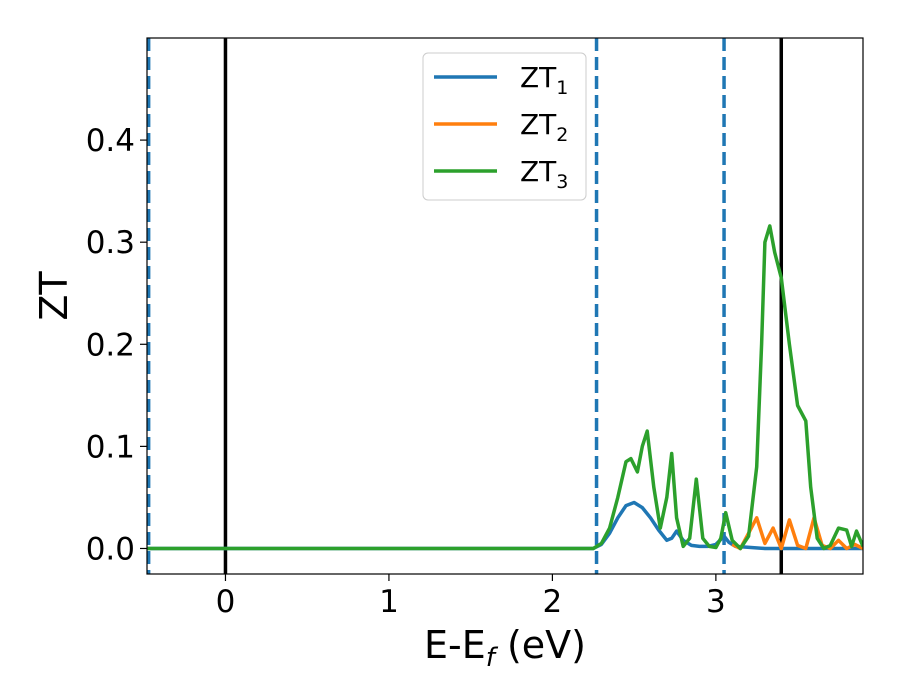 This screenshot has height=700, width=900. I want to click on y-tick-label: 0.0, so click(110, 549).